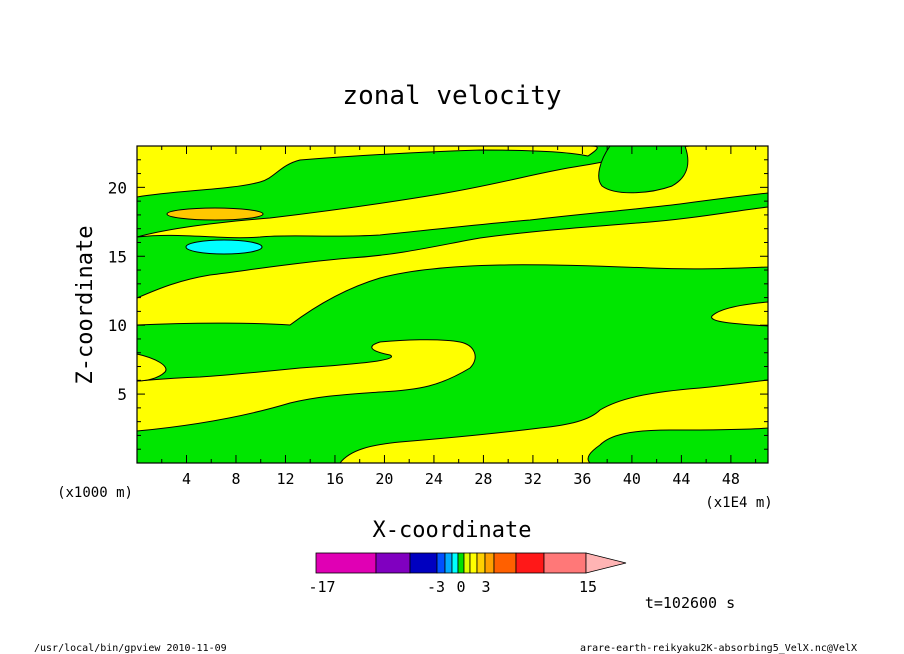 This screenshot has height=654, width=904. Describe the element at coordinates (606, 563) in the screenshot. I see `colorbar-arrow` at that location.